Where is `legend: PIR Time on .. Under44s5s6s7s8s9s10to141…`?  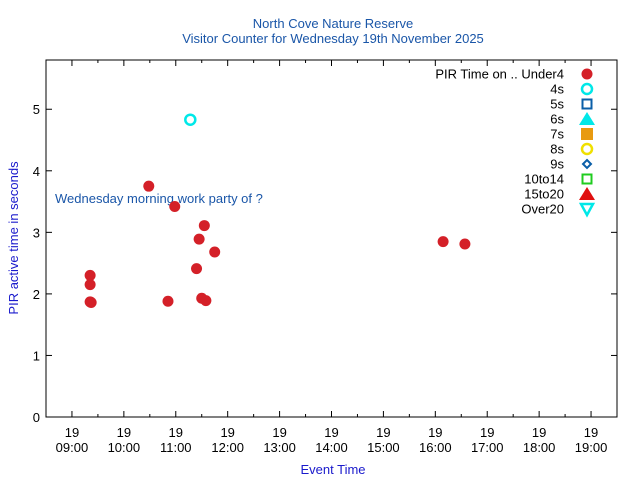 legend: PIR Time on .. Under44s5s6s7s8s9s10to141… is located at coordinates (515, 142).